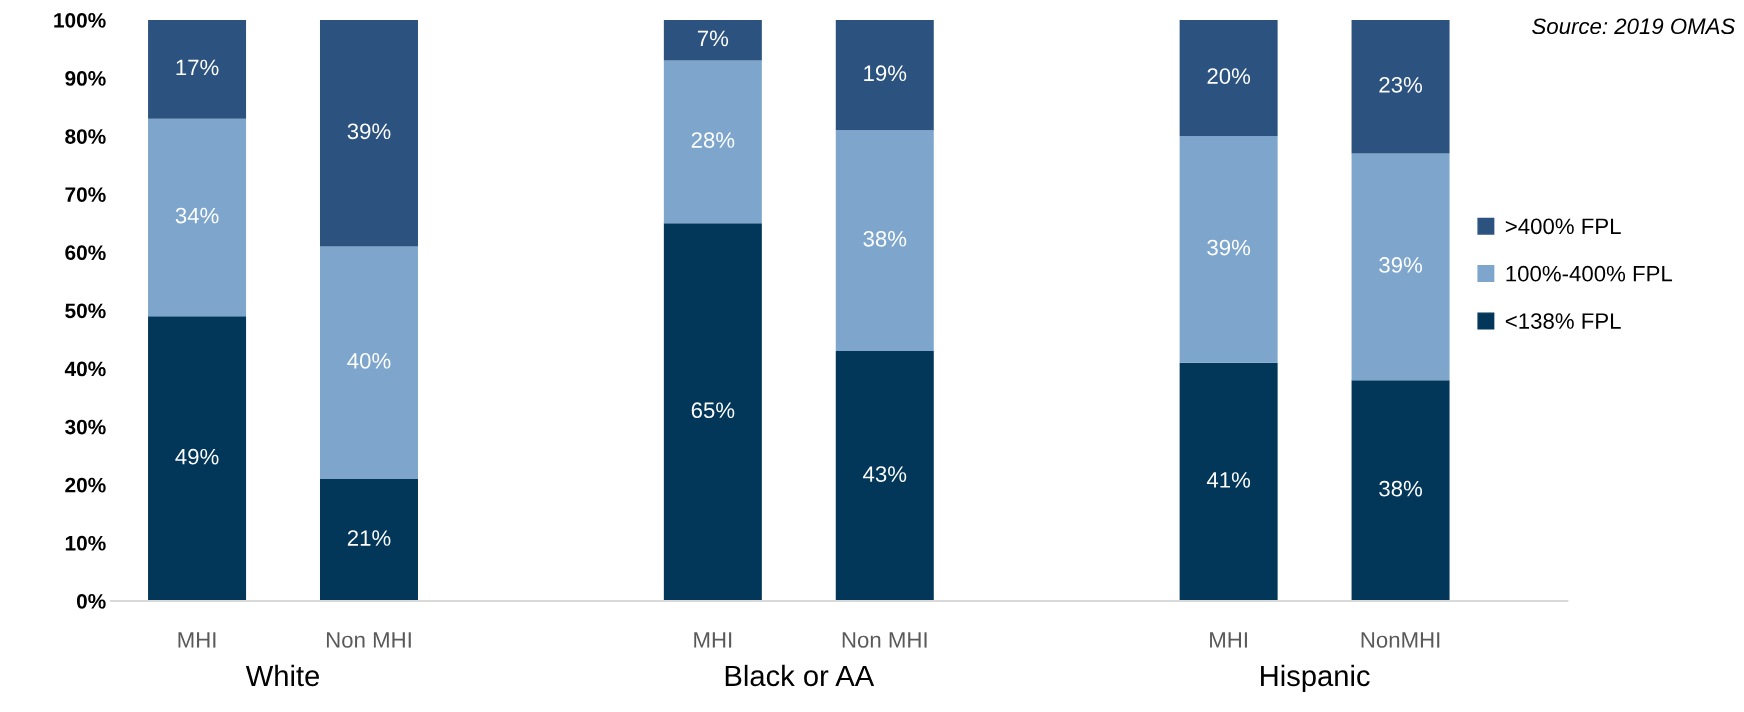 The image size is (1744, 712). I want to click on data-label: 21%, so click(369, 538).